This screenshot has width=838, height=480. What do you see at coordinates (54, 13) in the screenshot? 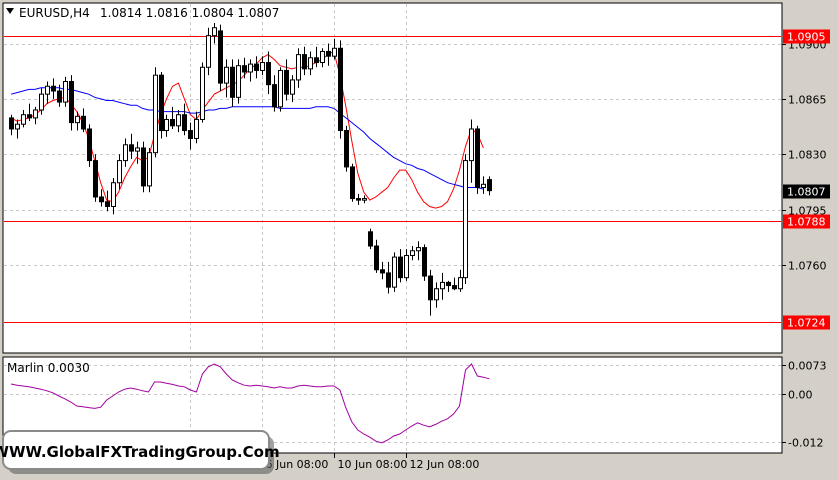
I see `symbol-header: EURUSD,H4` at bounding box center [54, 13].